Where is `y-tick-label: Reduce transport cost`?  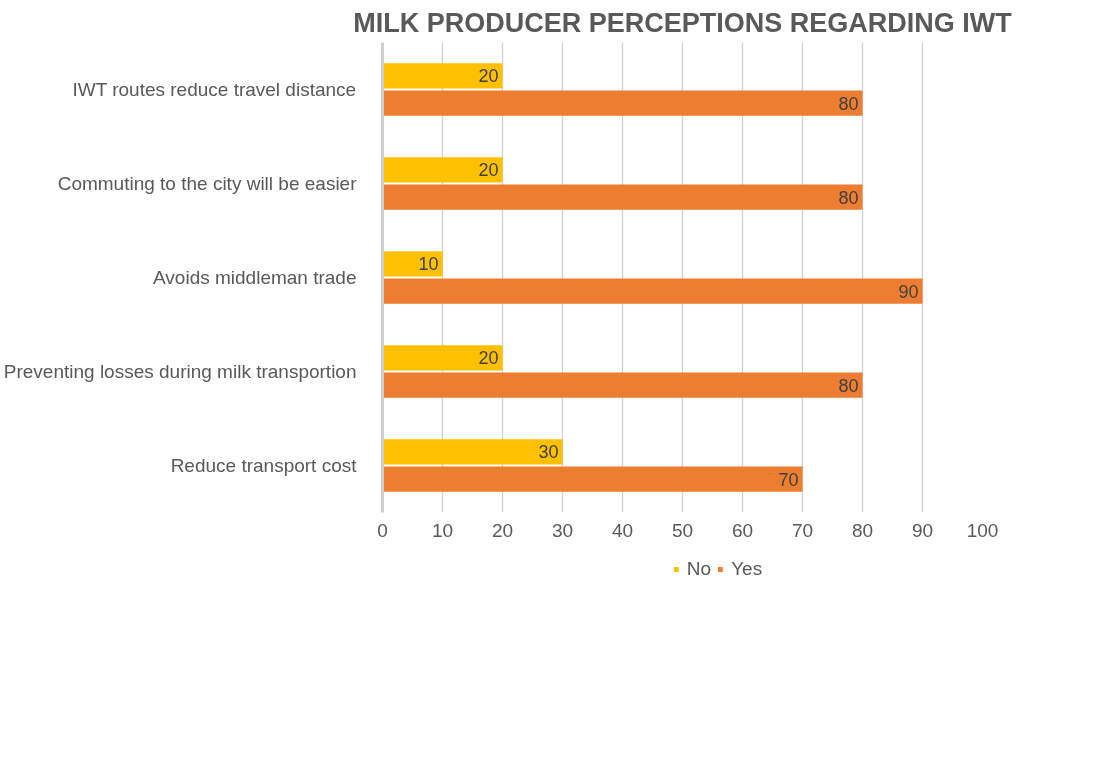
y-tick-label: Reduce transport cost is located at coordinates (264, 465).